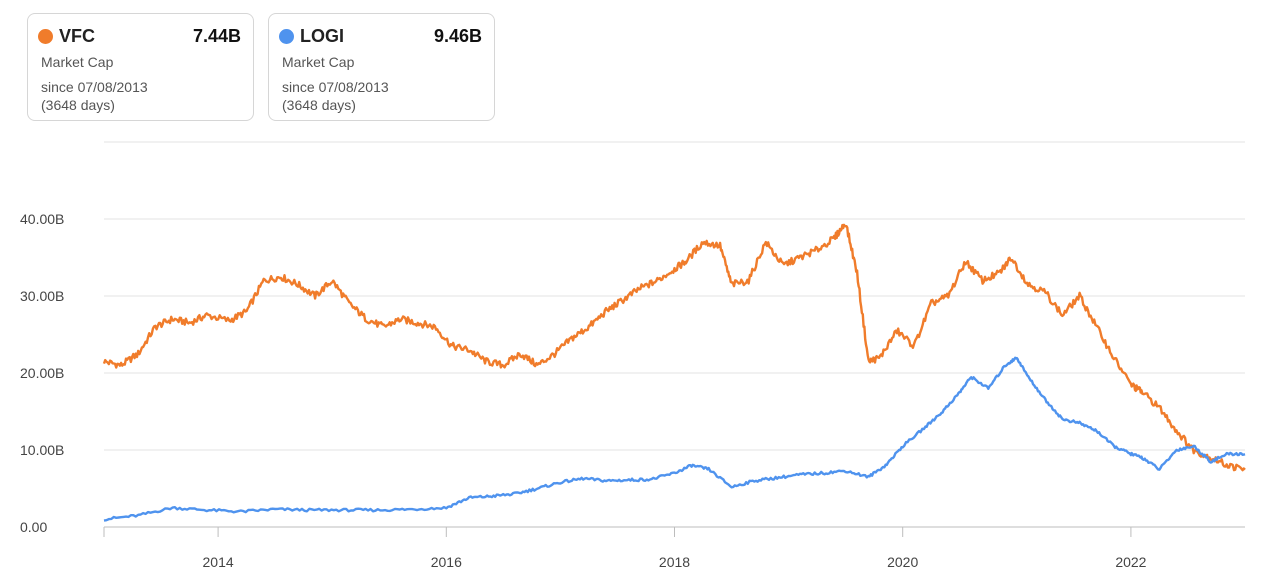 This screenshot has width=1280, height=585. I want to click on y-tick-label: 10.00B, so click(42, 450).